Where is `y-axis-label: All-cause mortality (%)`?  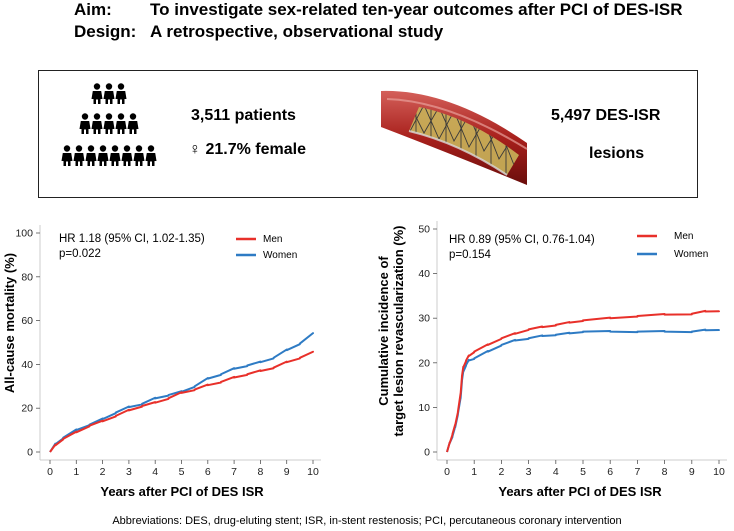 y-axis-label: All-cause mortality (%) is located at coordinates (9, 323).